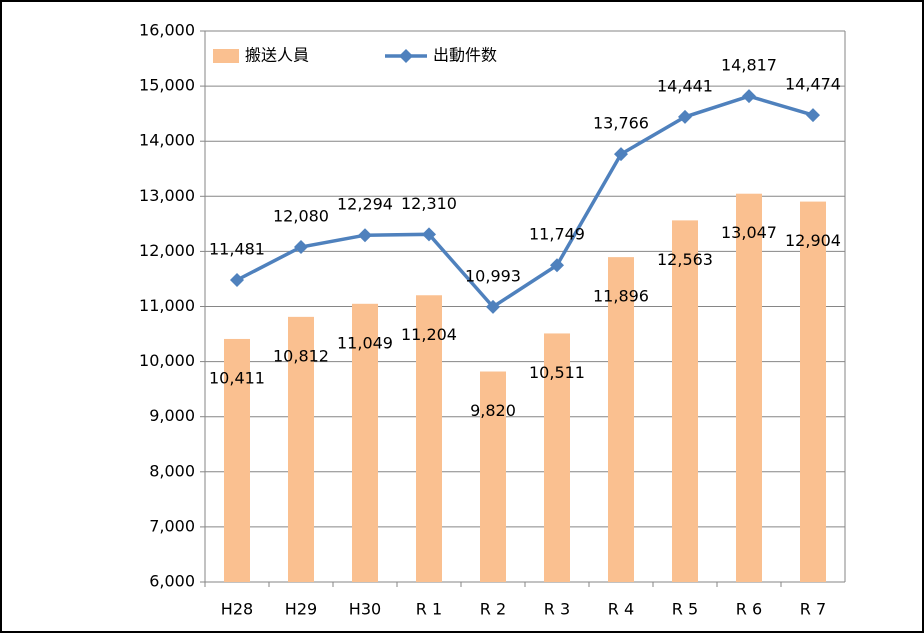  What do you see at coordinates (749, 609) in the screenshot?
I see `x-tick-label: R 6` at bounding box center [749, 609].